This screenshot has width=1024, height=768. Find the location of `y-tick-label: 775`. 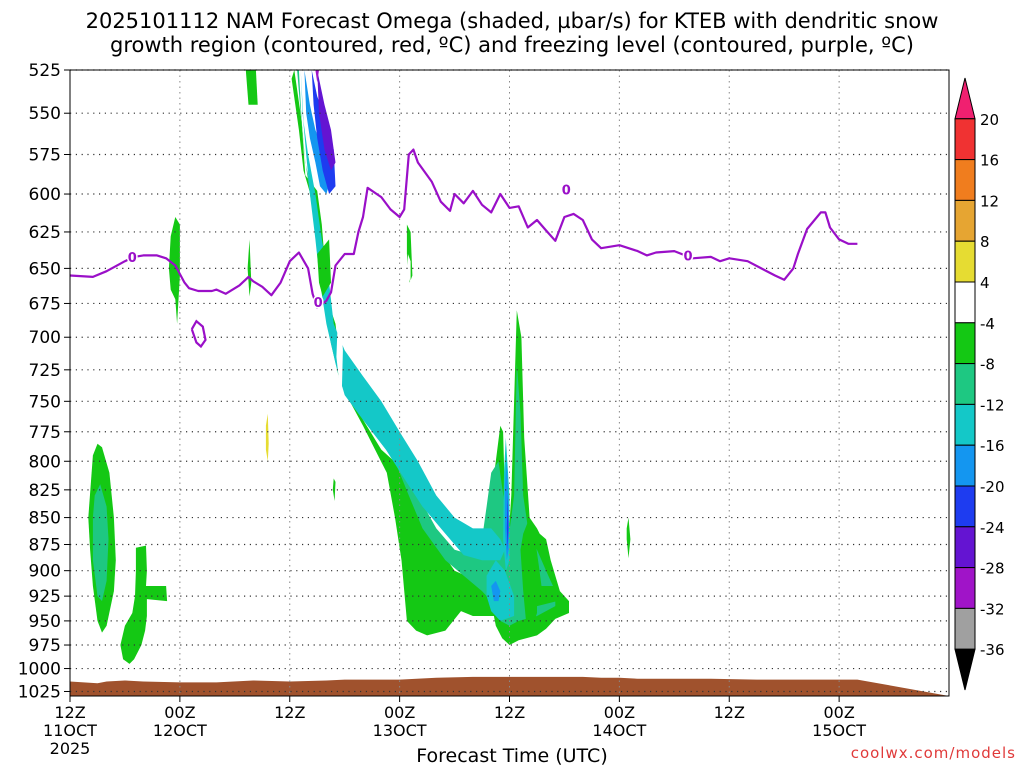

y-tick-label: 775 is located at coordinates (45, 433).